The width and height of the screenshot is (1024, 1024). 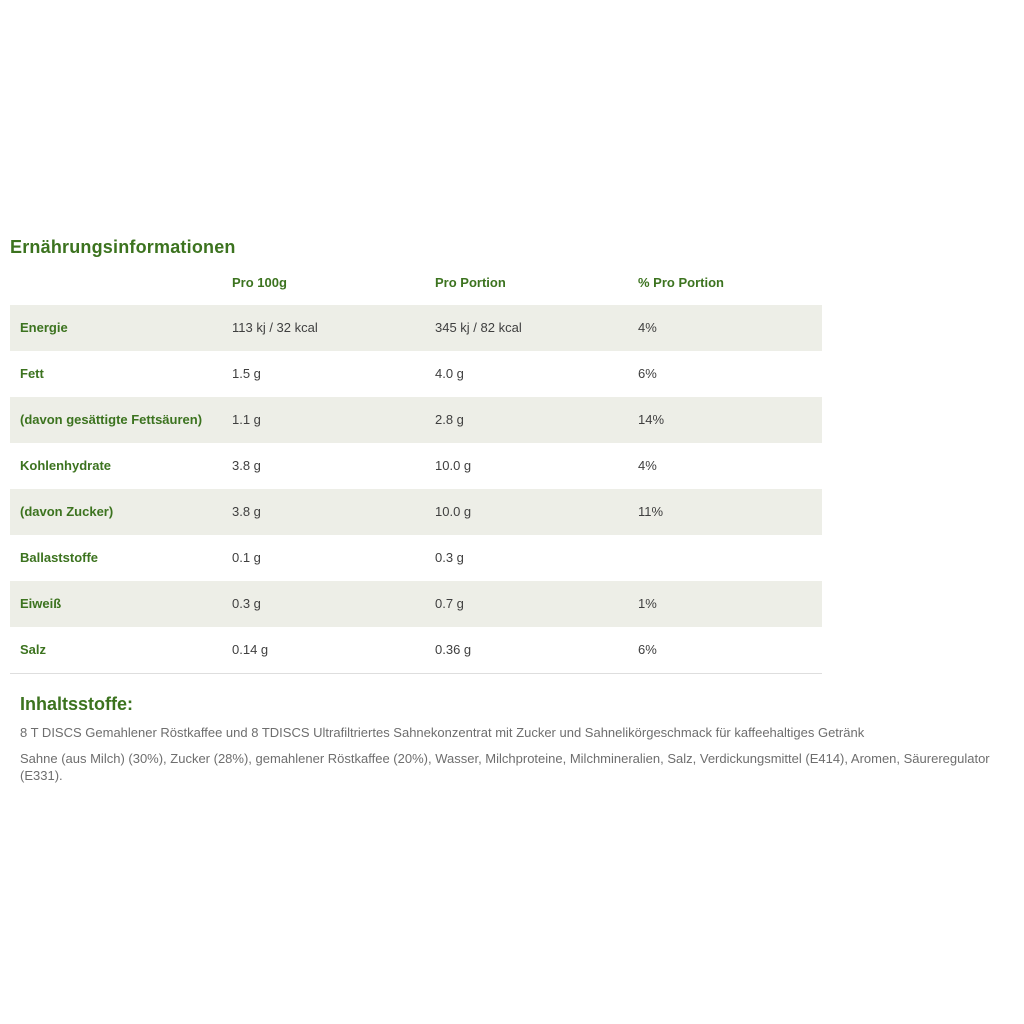 I want to click on table-row: Ballaststoffe 0.1 g 0.3 g, so click(x=416, y=558).